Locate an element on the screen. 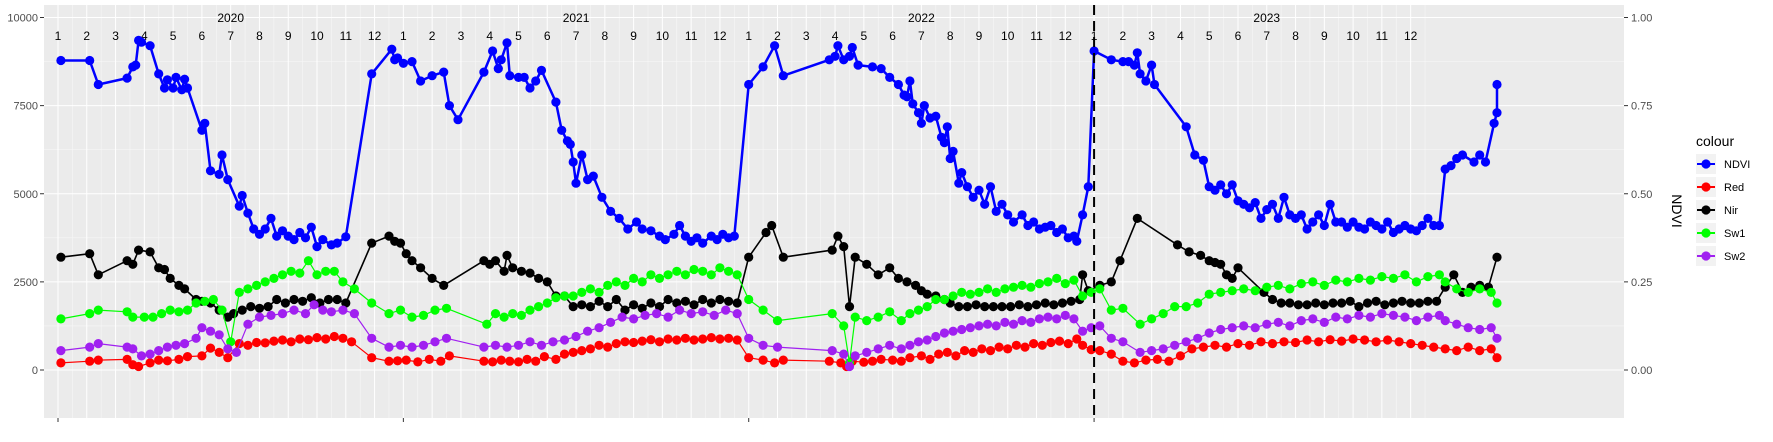 The image size is (1773, 442). legend-item-label: Sw2 is located at coordinates (1734, 257).